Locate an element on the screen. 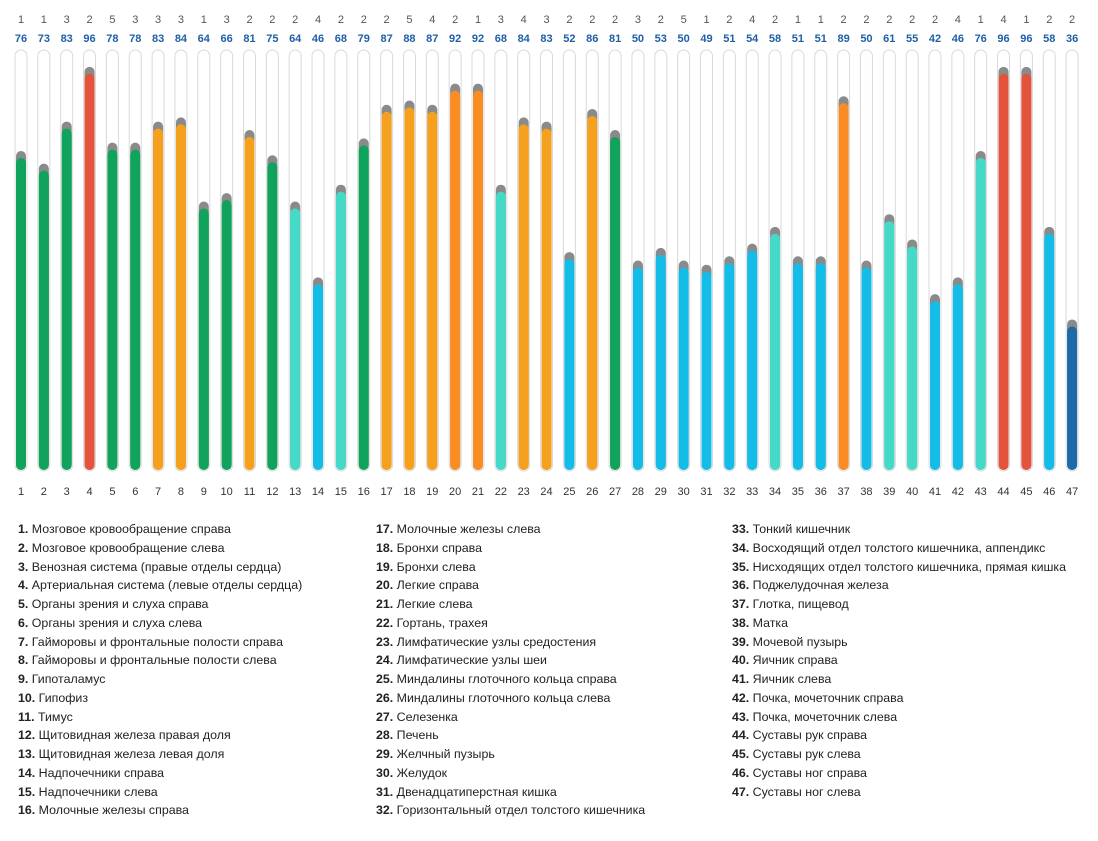 The width and height of the screenshot is (1098, 841). legend-item-number: 47. is located at coordinates (741, 791).